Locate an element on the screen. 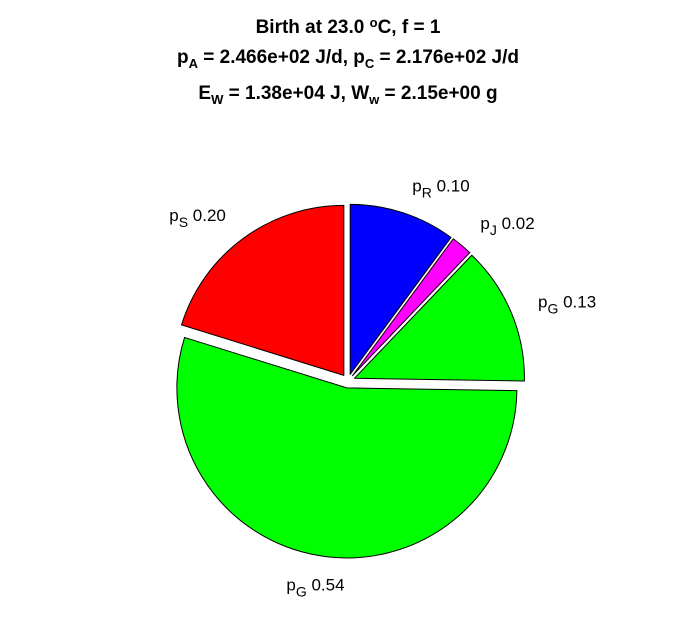  title-line-3: EW = 1.38e+04 J, Ww = 2.15e+00 g is located at coordinates (348, 97).